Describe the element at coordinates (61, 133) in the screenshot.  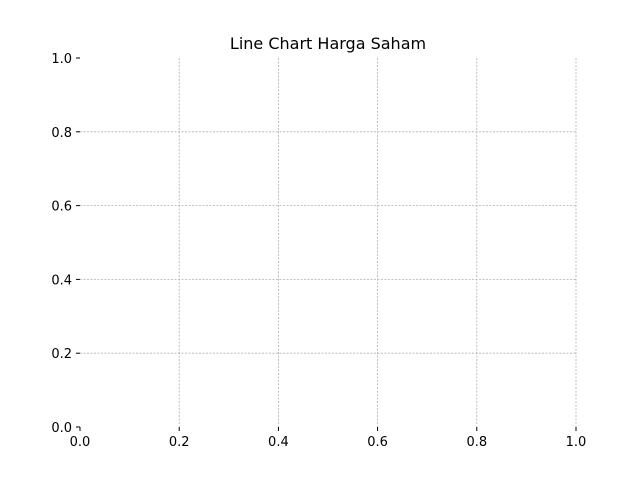
I see `y-tick-label: 0.8` at that location.